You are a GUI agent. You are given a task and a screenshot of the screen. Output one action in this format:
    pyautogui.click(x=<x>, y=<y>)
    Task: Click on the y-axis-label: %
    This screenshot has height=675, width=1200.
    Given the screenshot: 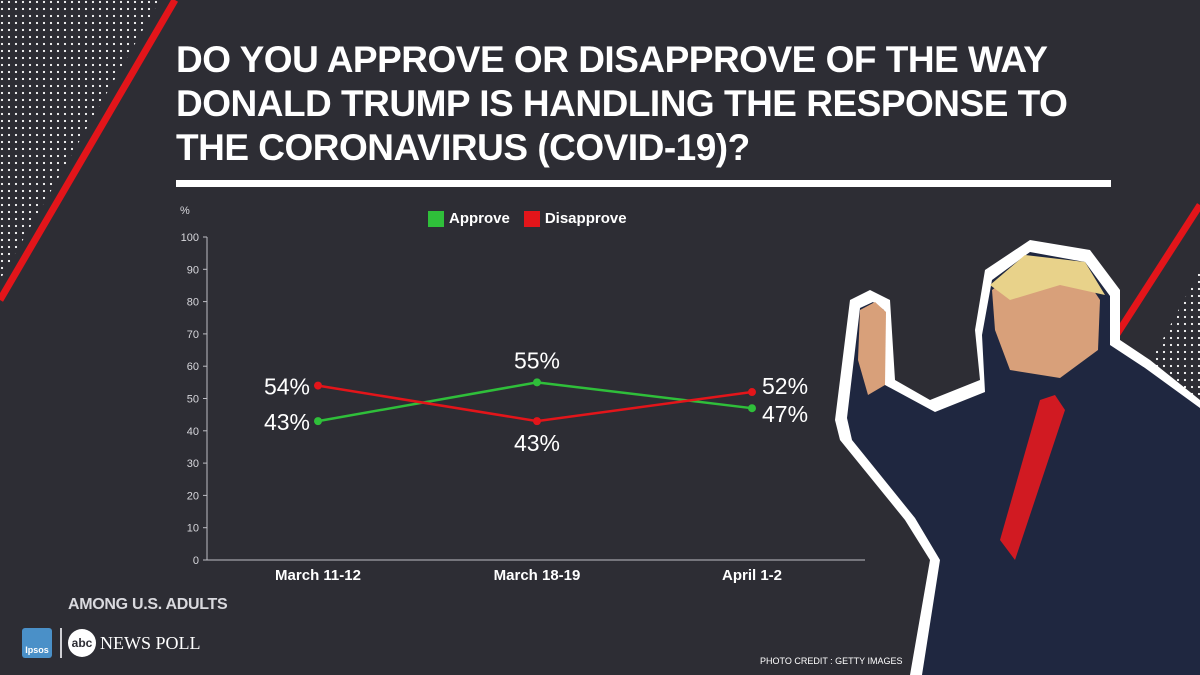 What is the action you would take?
    pyautogui.click(x=185, y=211)
    